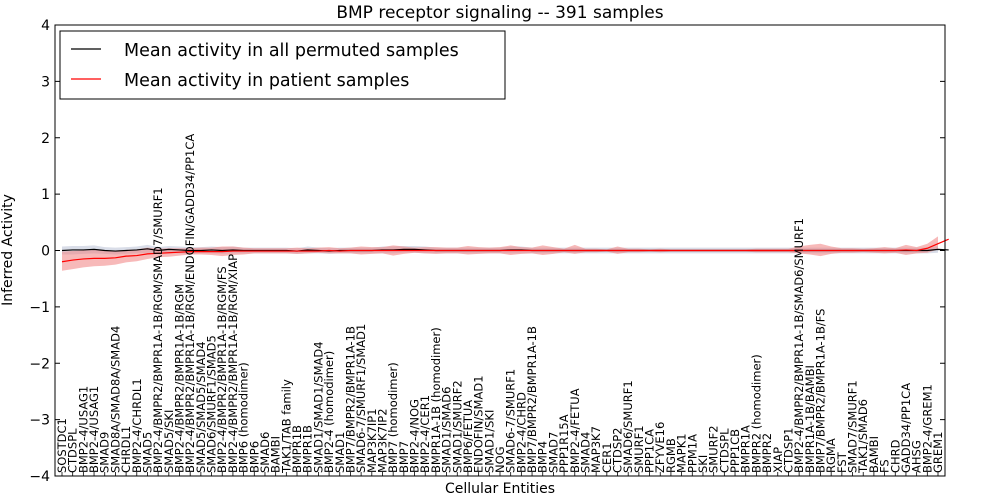  I want to click on x-tick-label: PPP1R15A, so click(564, 443).